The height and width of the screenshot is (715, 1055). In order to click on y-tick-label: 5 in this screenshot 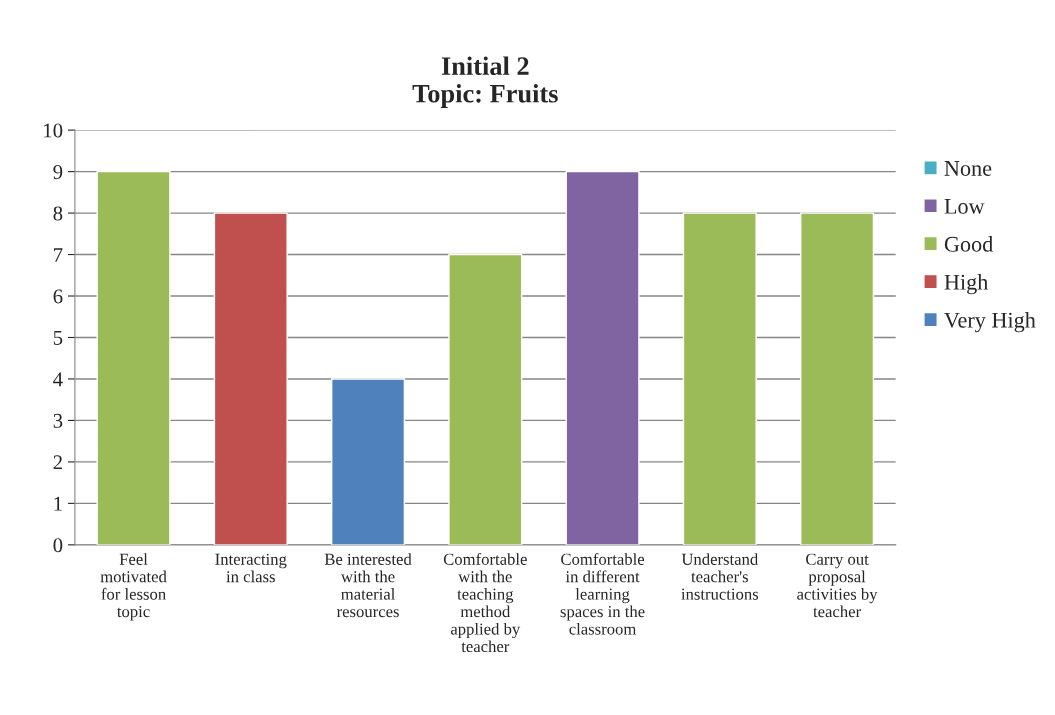, I will do `click(58, 338)`.